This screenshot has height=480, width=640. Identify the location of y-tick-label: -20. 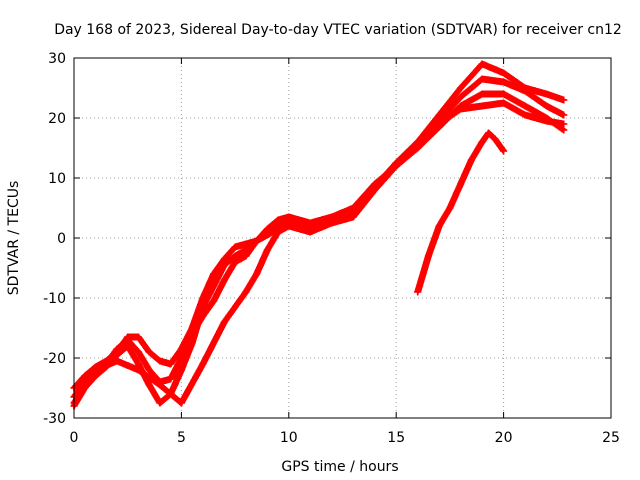
(54, 359).